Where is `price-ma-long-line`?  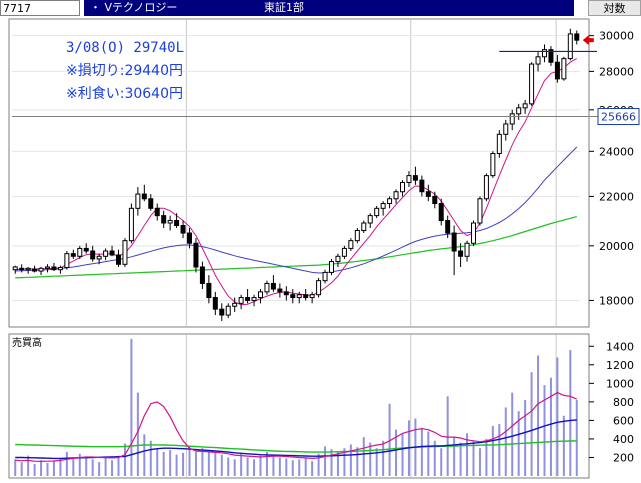 price-ma-long-line is located at coordinates (296, 247).